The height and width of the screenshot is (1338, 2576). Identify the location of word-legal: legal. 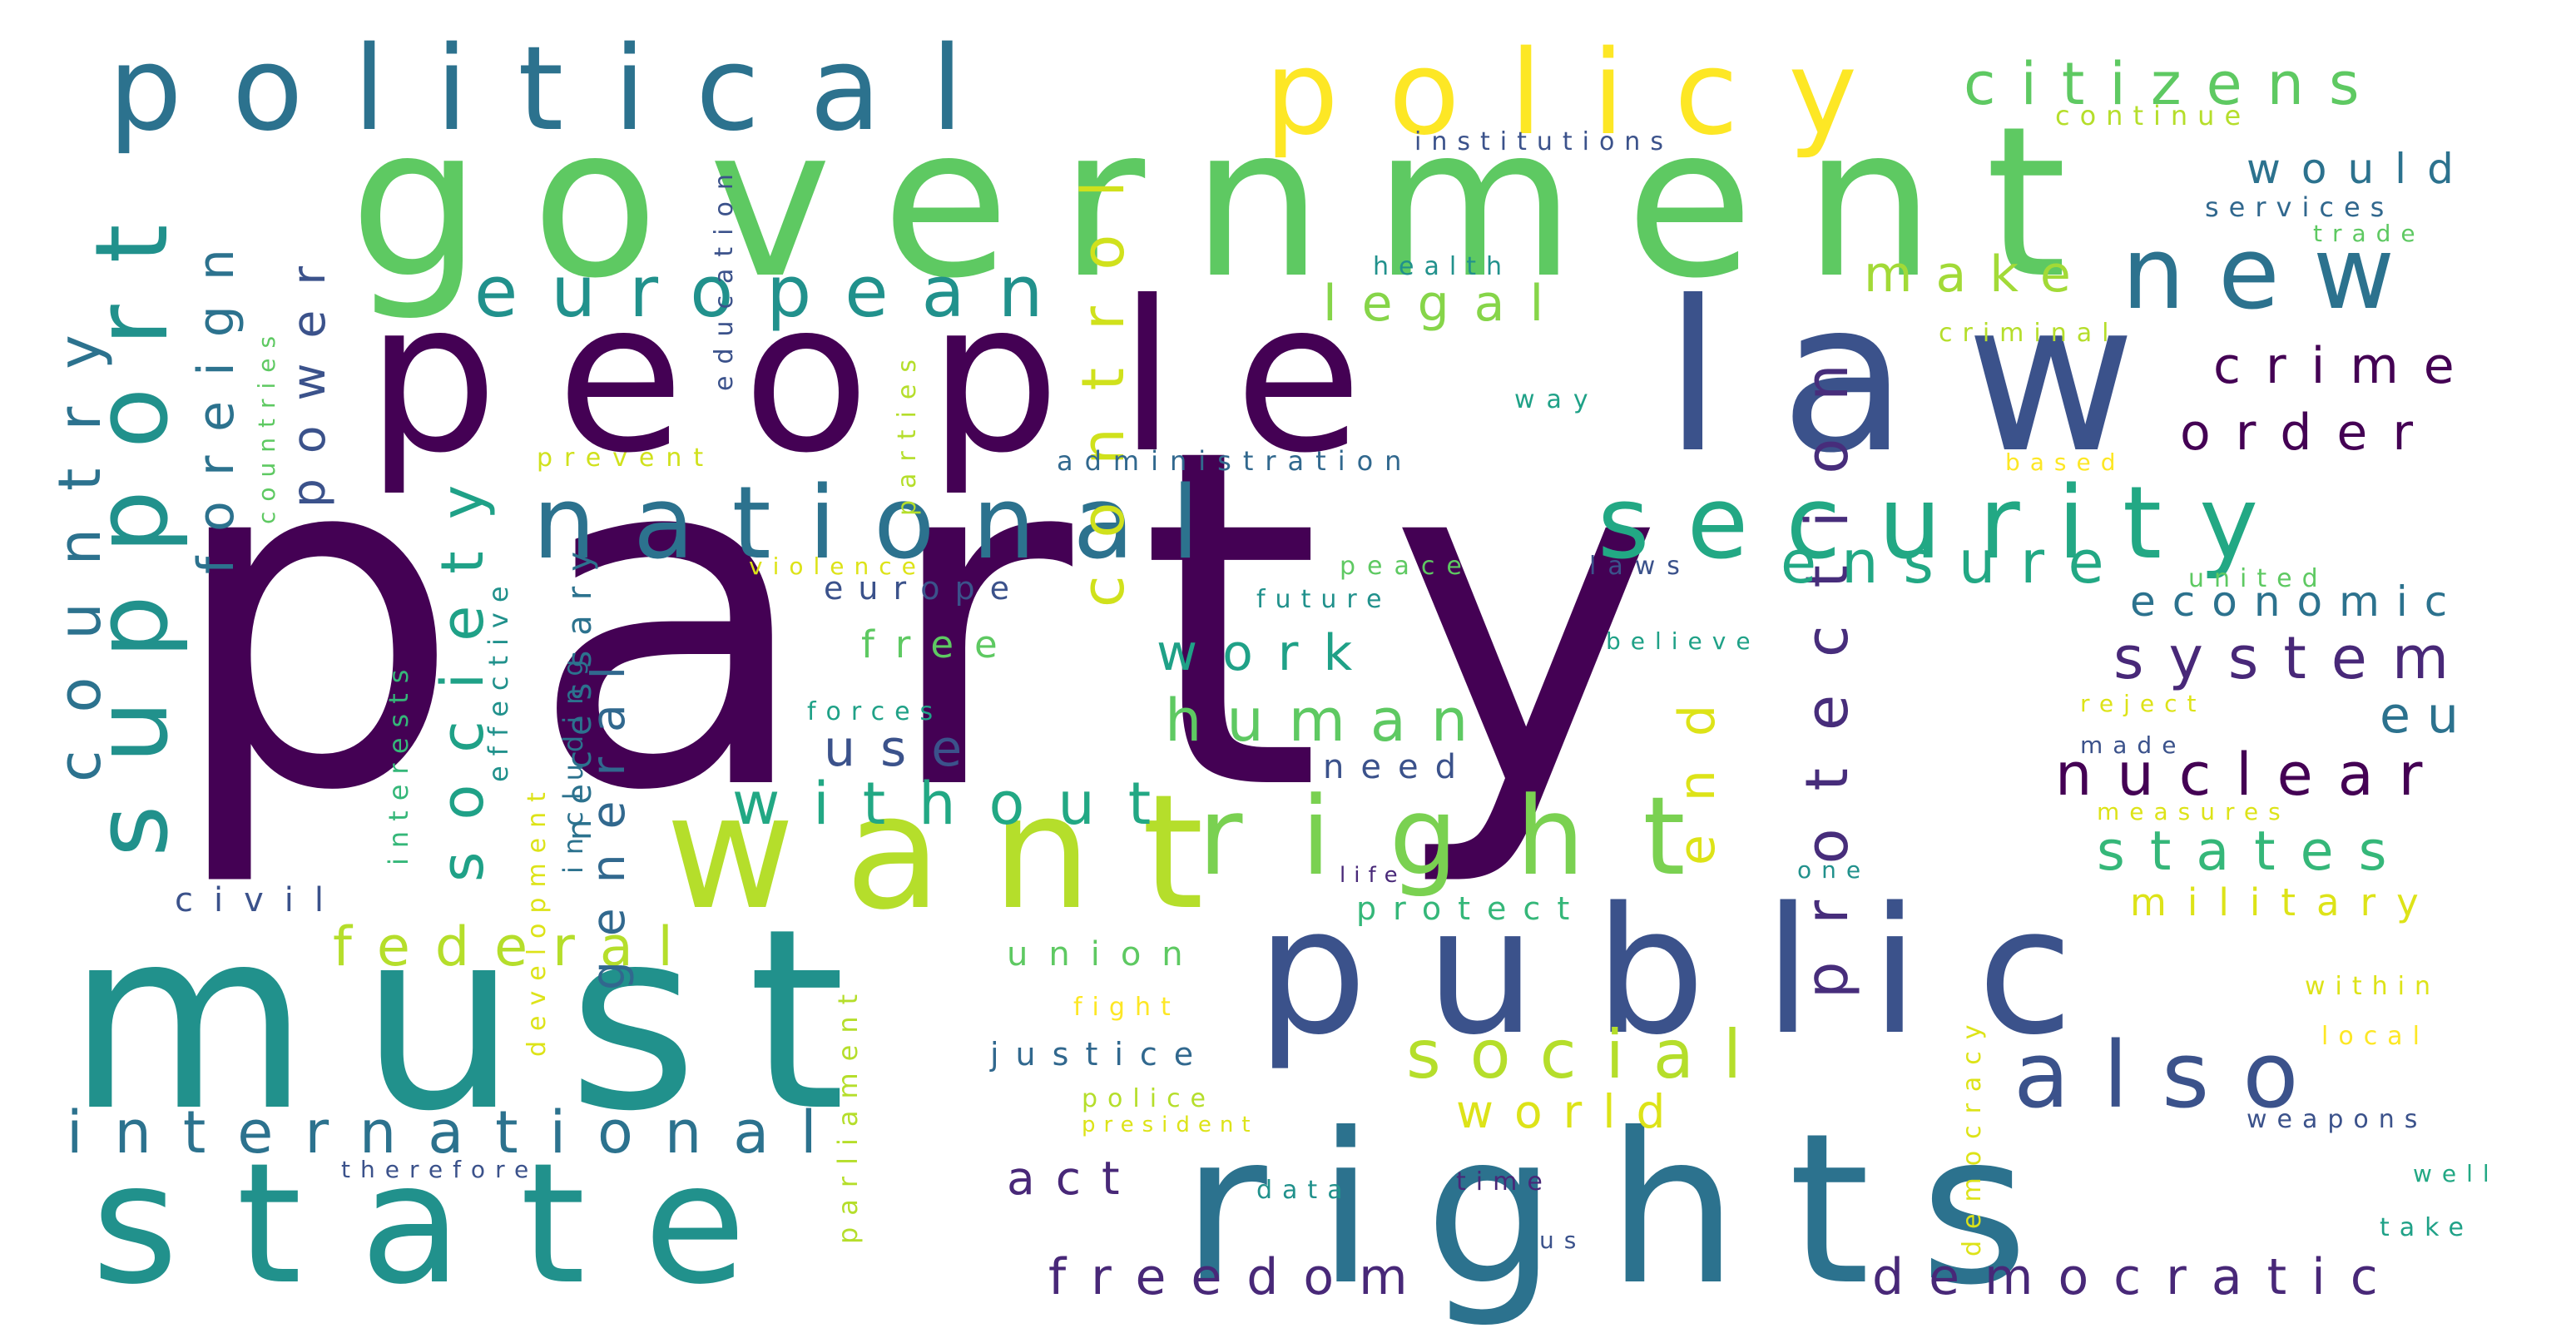
(1446, 304).